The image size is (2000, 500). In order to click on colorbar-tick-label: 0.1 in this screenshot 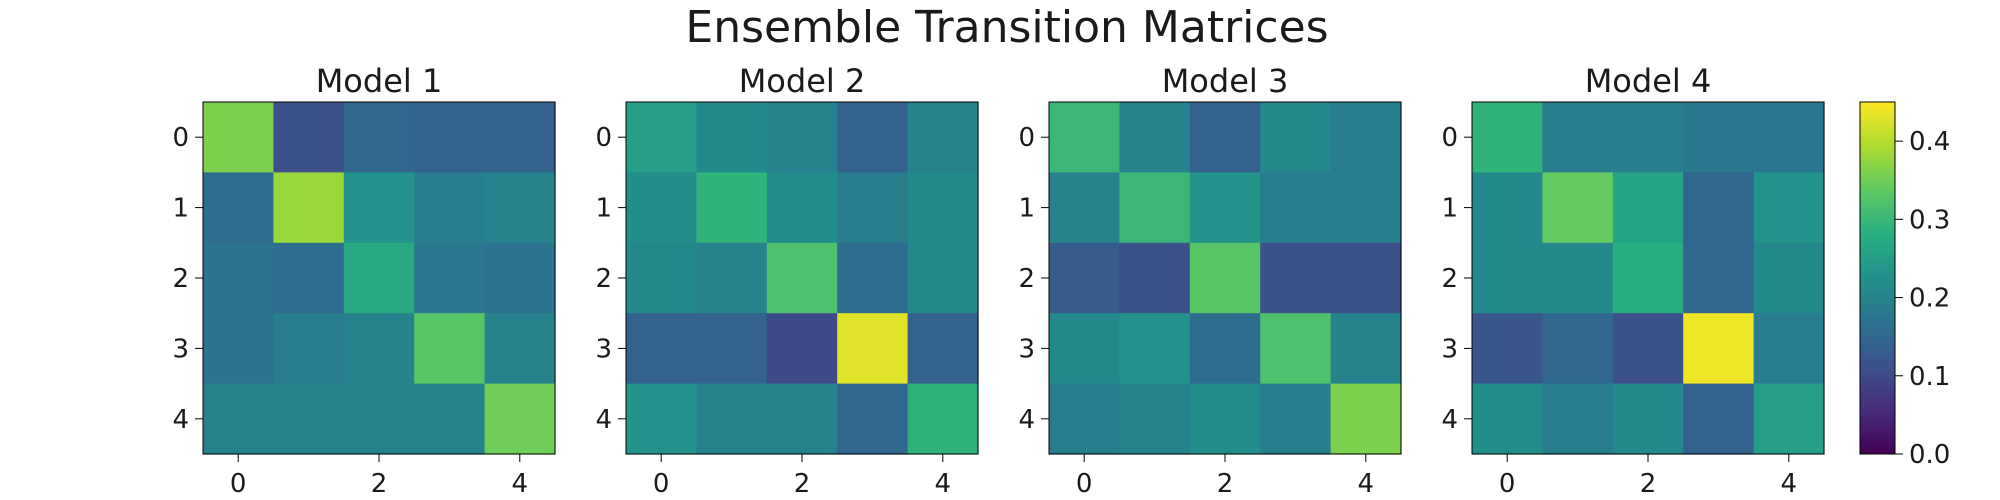, I will do `click(1929, 377)`.